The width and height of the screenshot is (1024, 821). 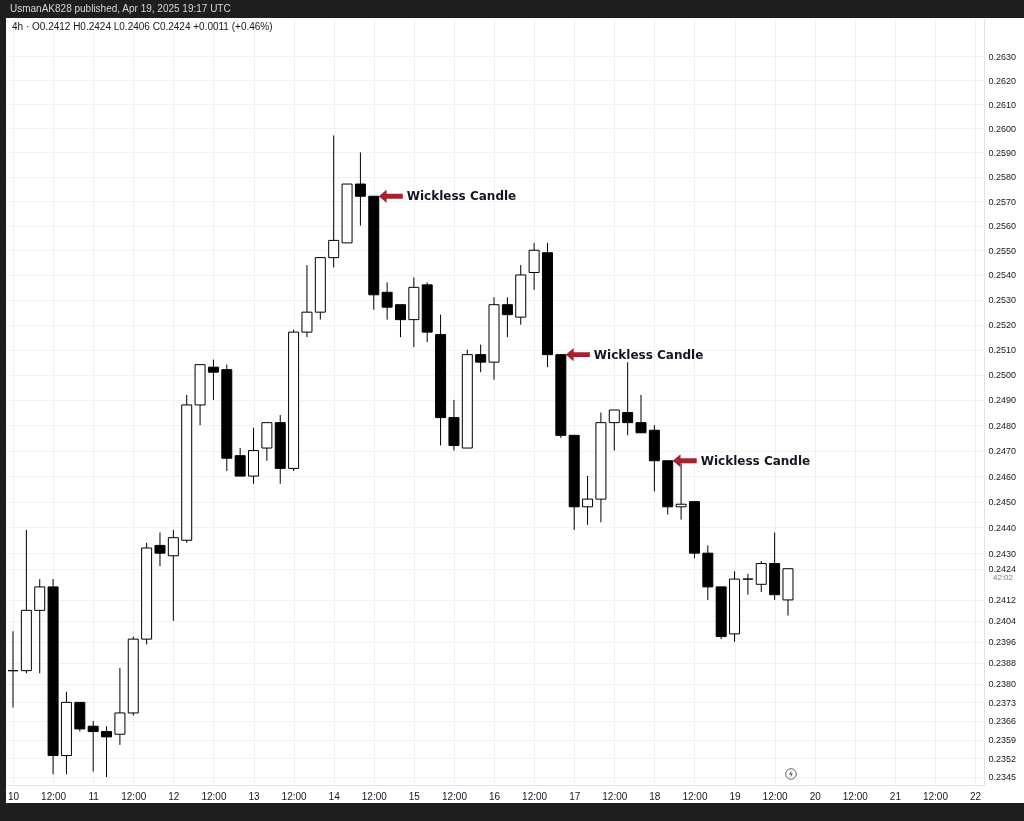 I want to click on x-tick-label: 11, so click(x=94, y=796).